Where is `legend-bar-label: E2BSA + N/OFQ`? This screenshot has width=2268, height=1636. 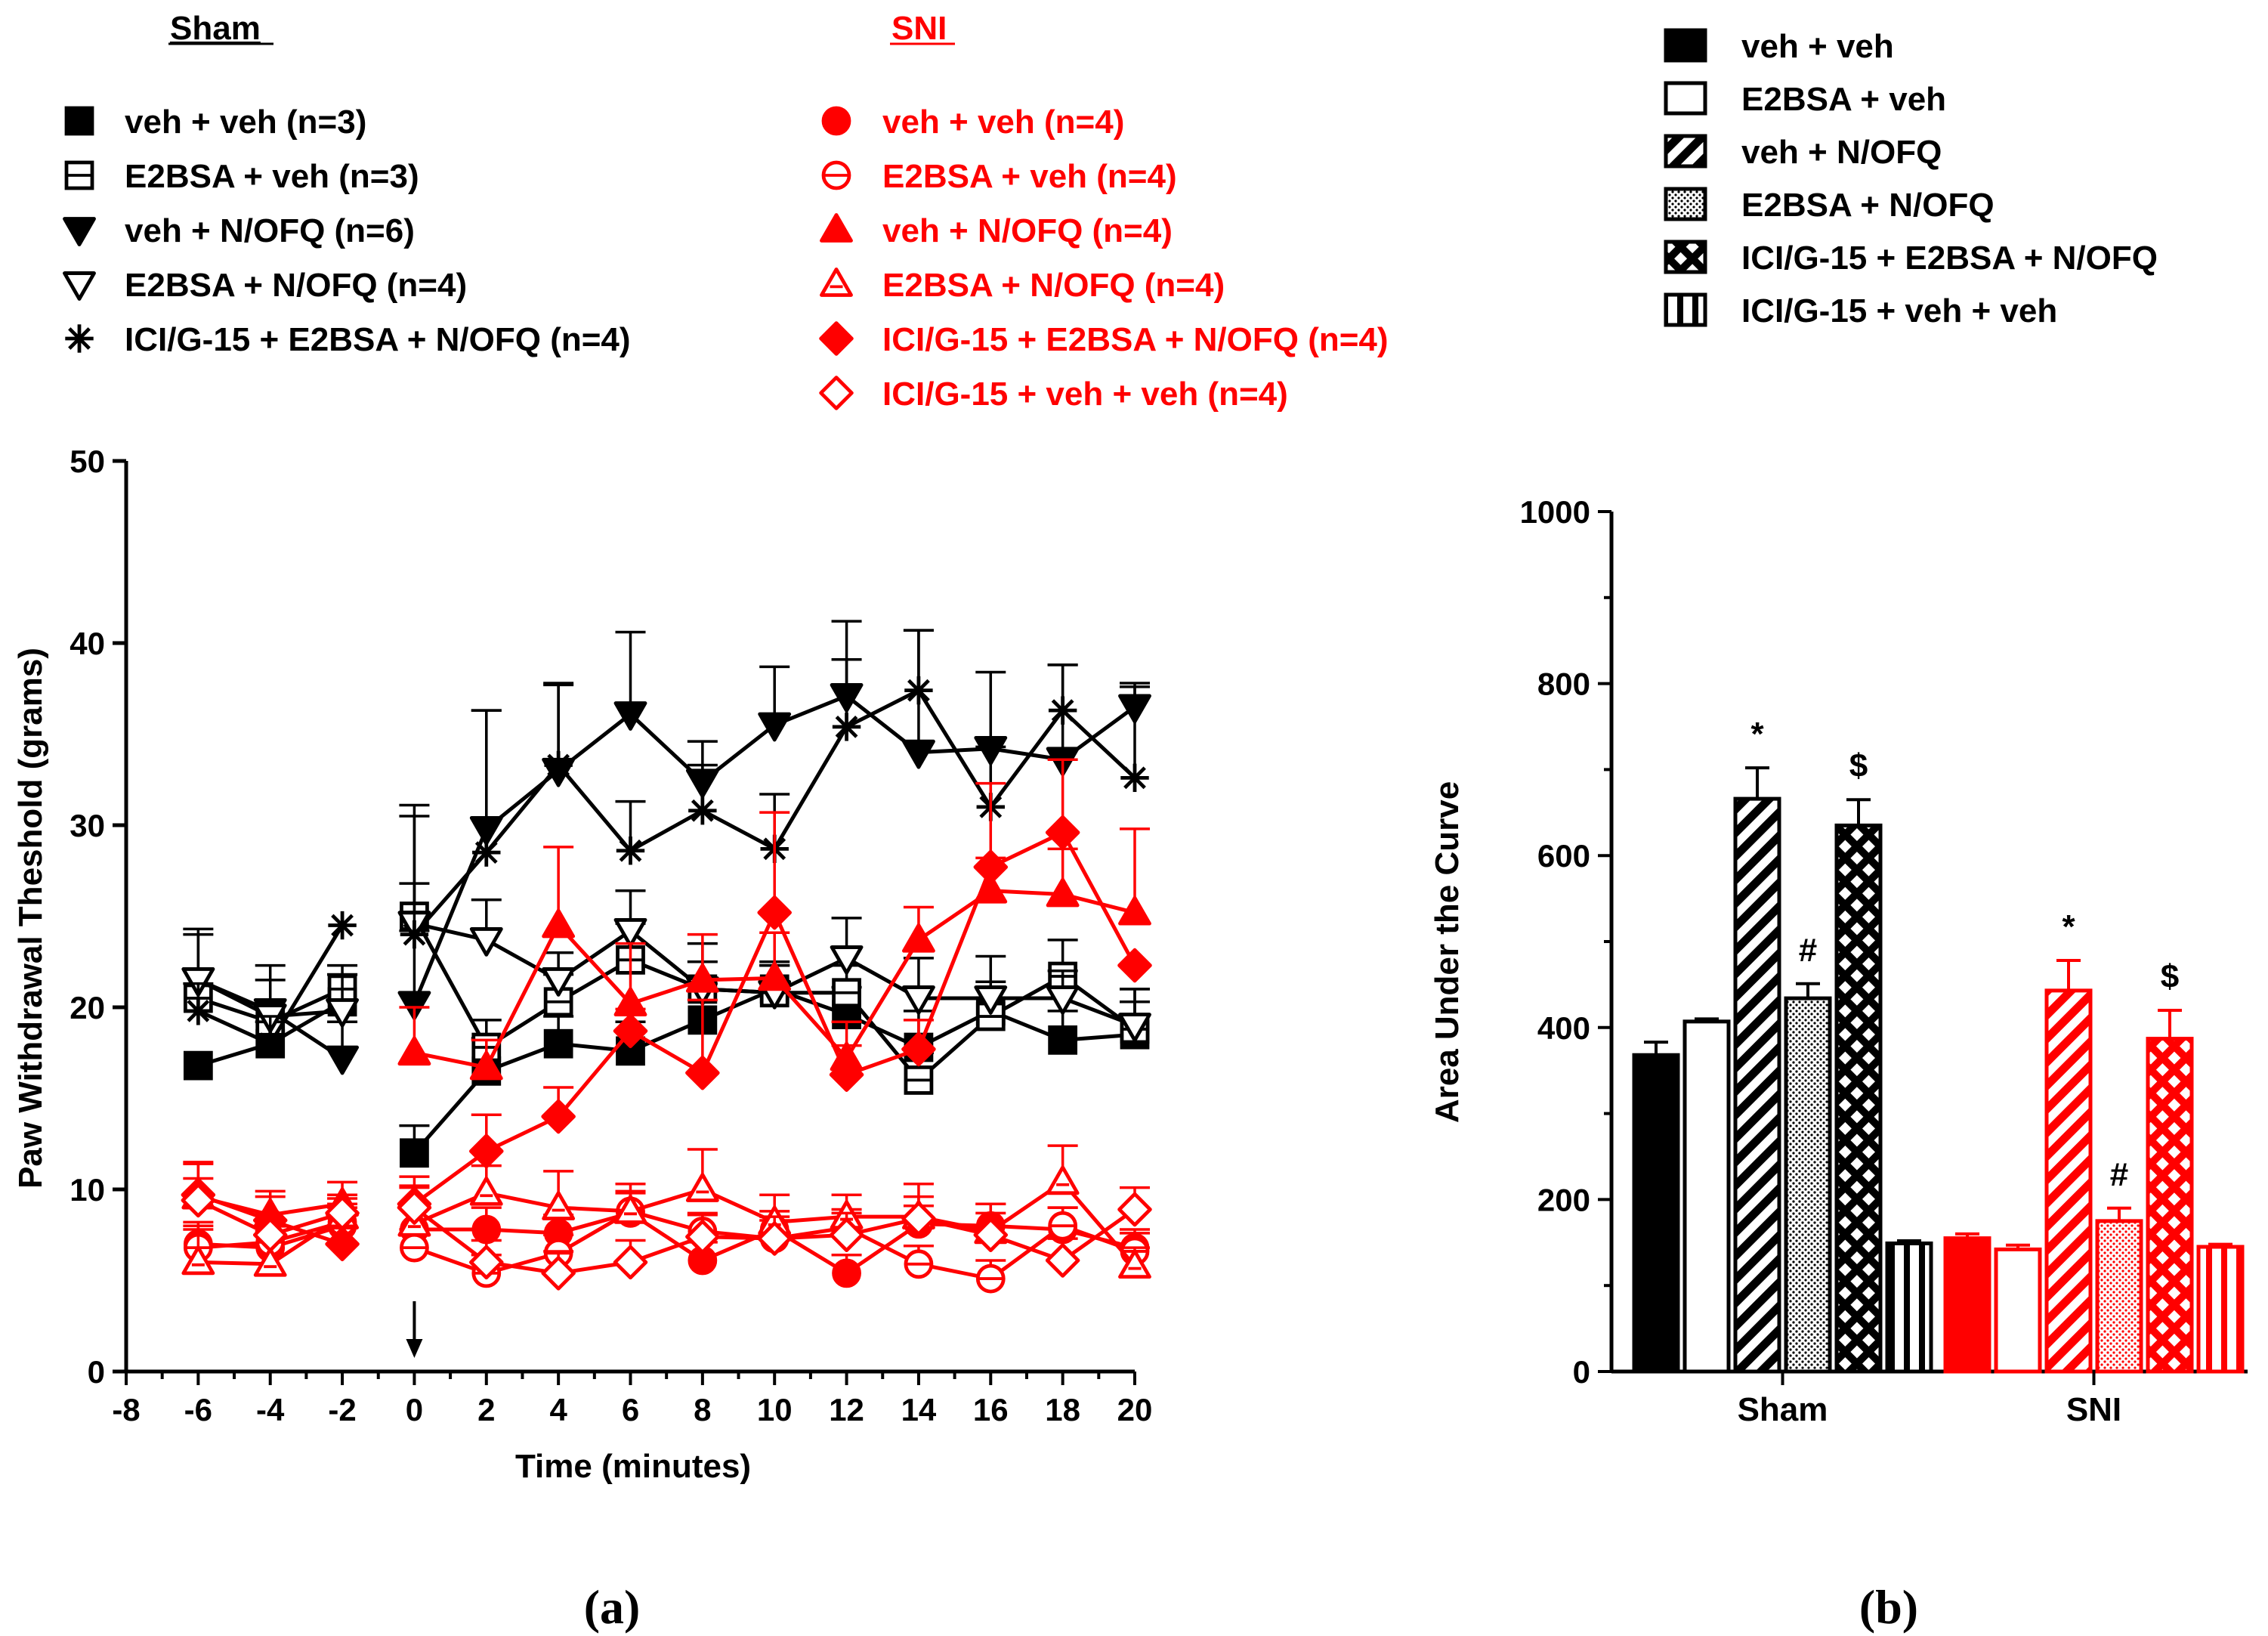
legend-bar-label: E2BSA + N/OFQ is located at coordinates (1868, 205).